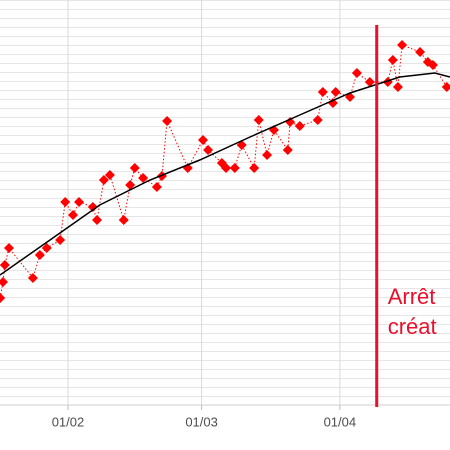  I want to click on annotation: créat, so click(412, 326).